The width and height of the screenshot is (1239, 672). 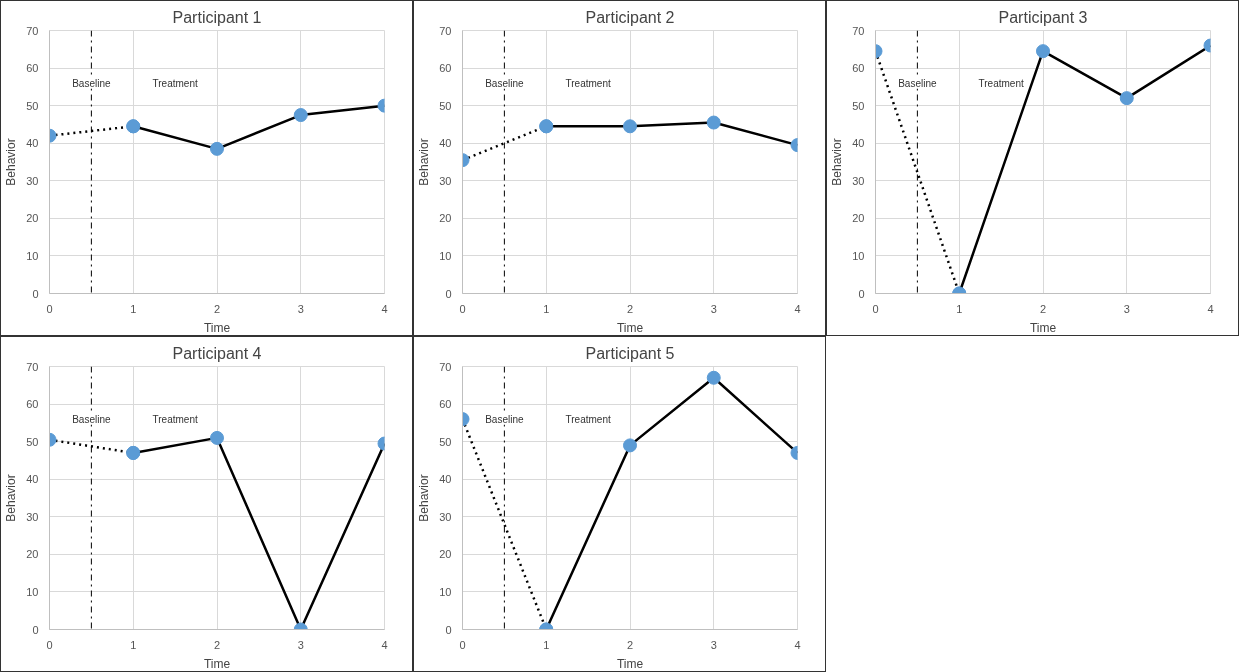 I want to click on chart-title: Participant 1, so click(x=217, y=17).